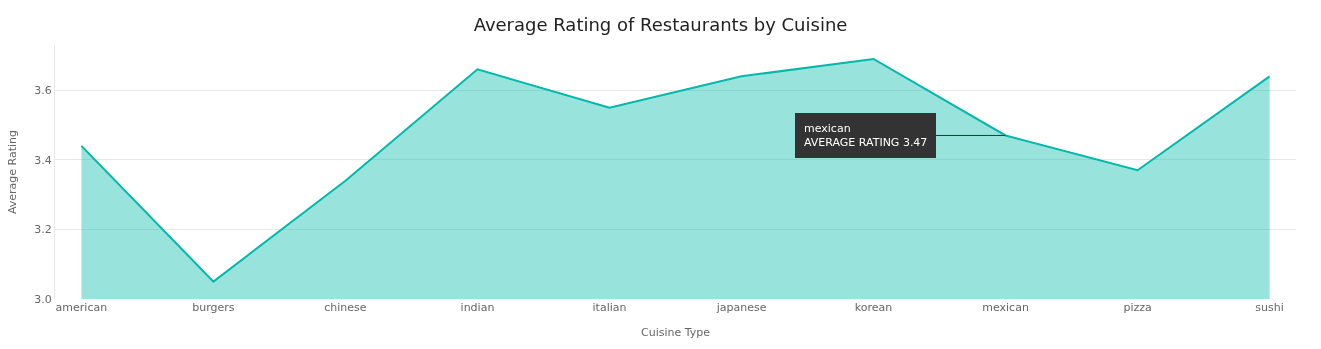 The height and width of the screenshot is (349, 1321). What do you see at coordinates (43, 230) in the screenshot?
I see `y-tick-label: 3.2` at bounding box center [43, 230].